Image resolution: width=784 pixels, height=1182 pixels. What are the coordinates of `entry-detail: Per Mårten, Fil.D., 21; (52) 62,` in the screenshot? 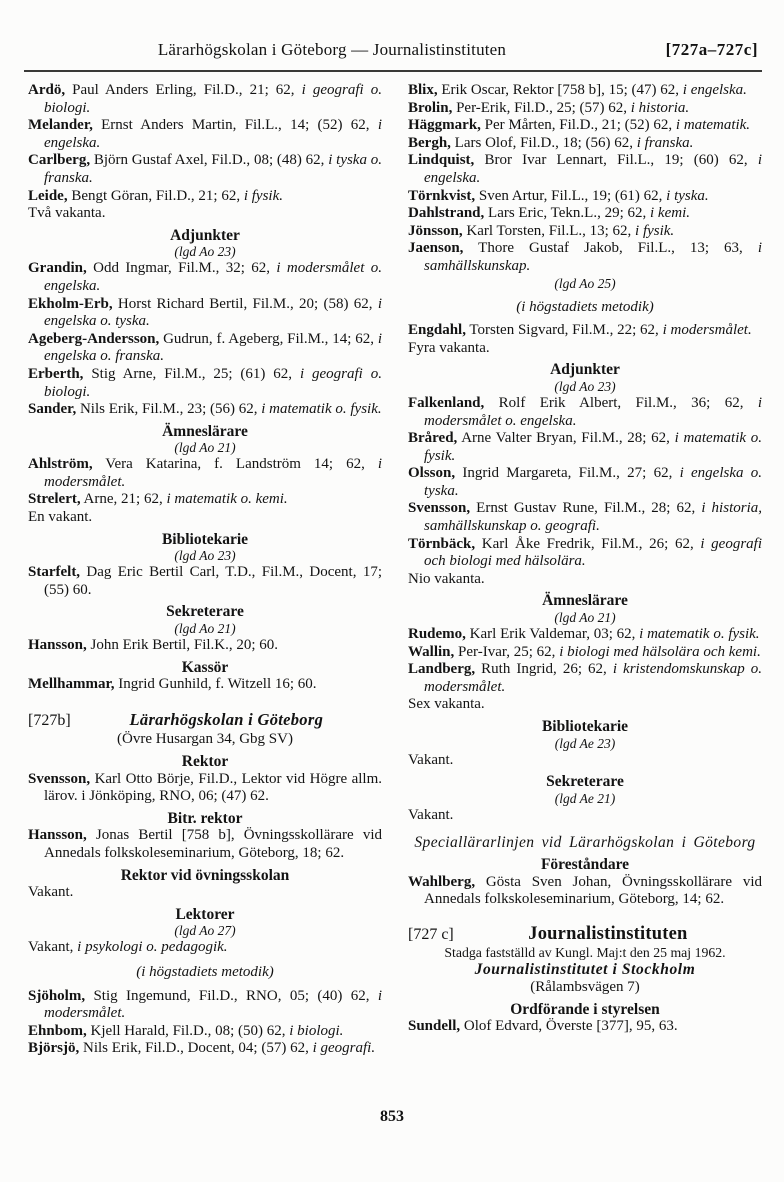 It's located at (578, 125).